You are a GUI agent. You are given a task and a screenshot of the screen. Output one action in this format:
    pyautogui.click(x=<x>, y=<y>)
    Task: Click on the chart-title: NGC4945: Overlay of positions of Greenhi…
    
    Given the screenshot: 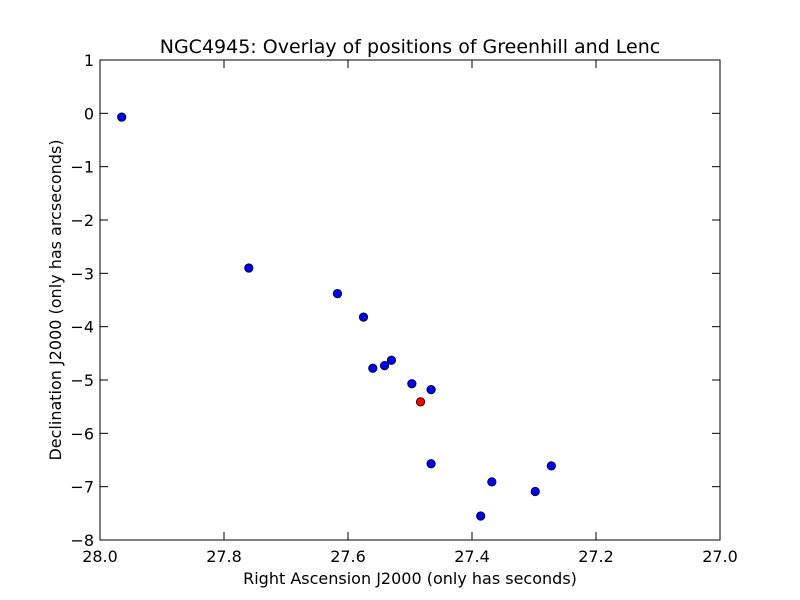 What is the action you would take?
    pyautogui.click(x=410, y=47)
    